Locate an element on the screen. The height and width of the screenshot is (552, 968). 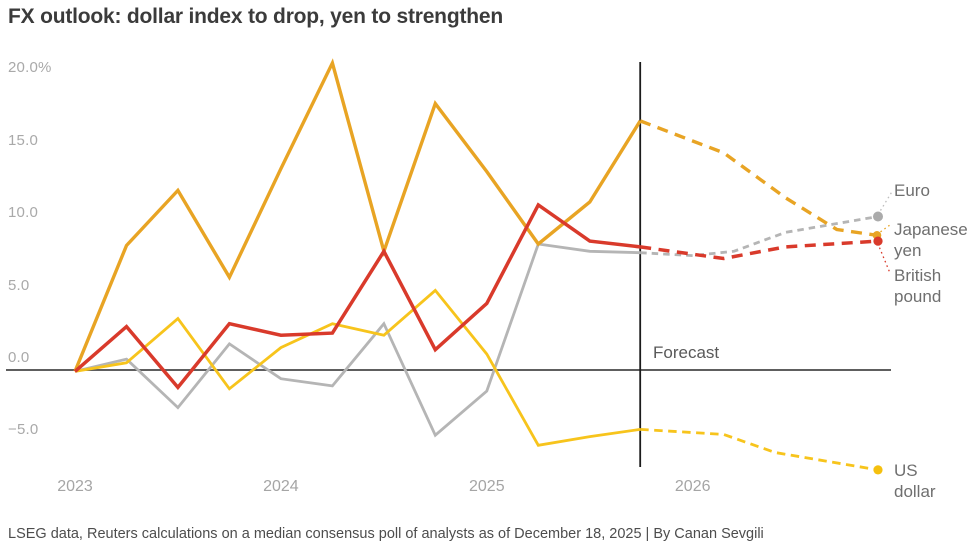
y-axis-tick-label: 20.0% is located at coordinates (30, 68).